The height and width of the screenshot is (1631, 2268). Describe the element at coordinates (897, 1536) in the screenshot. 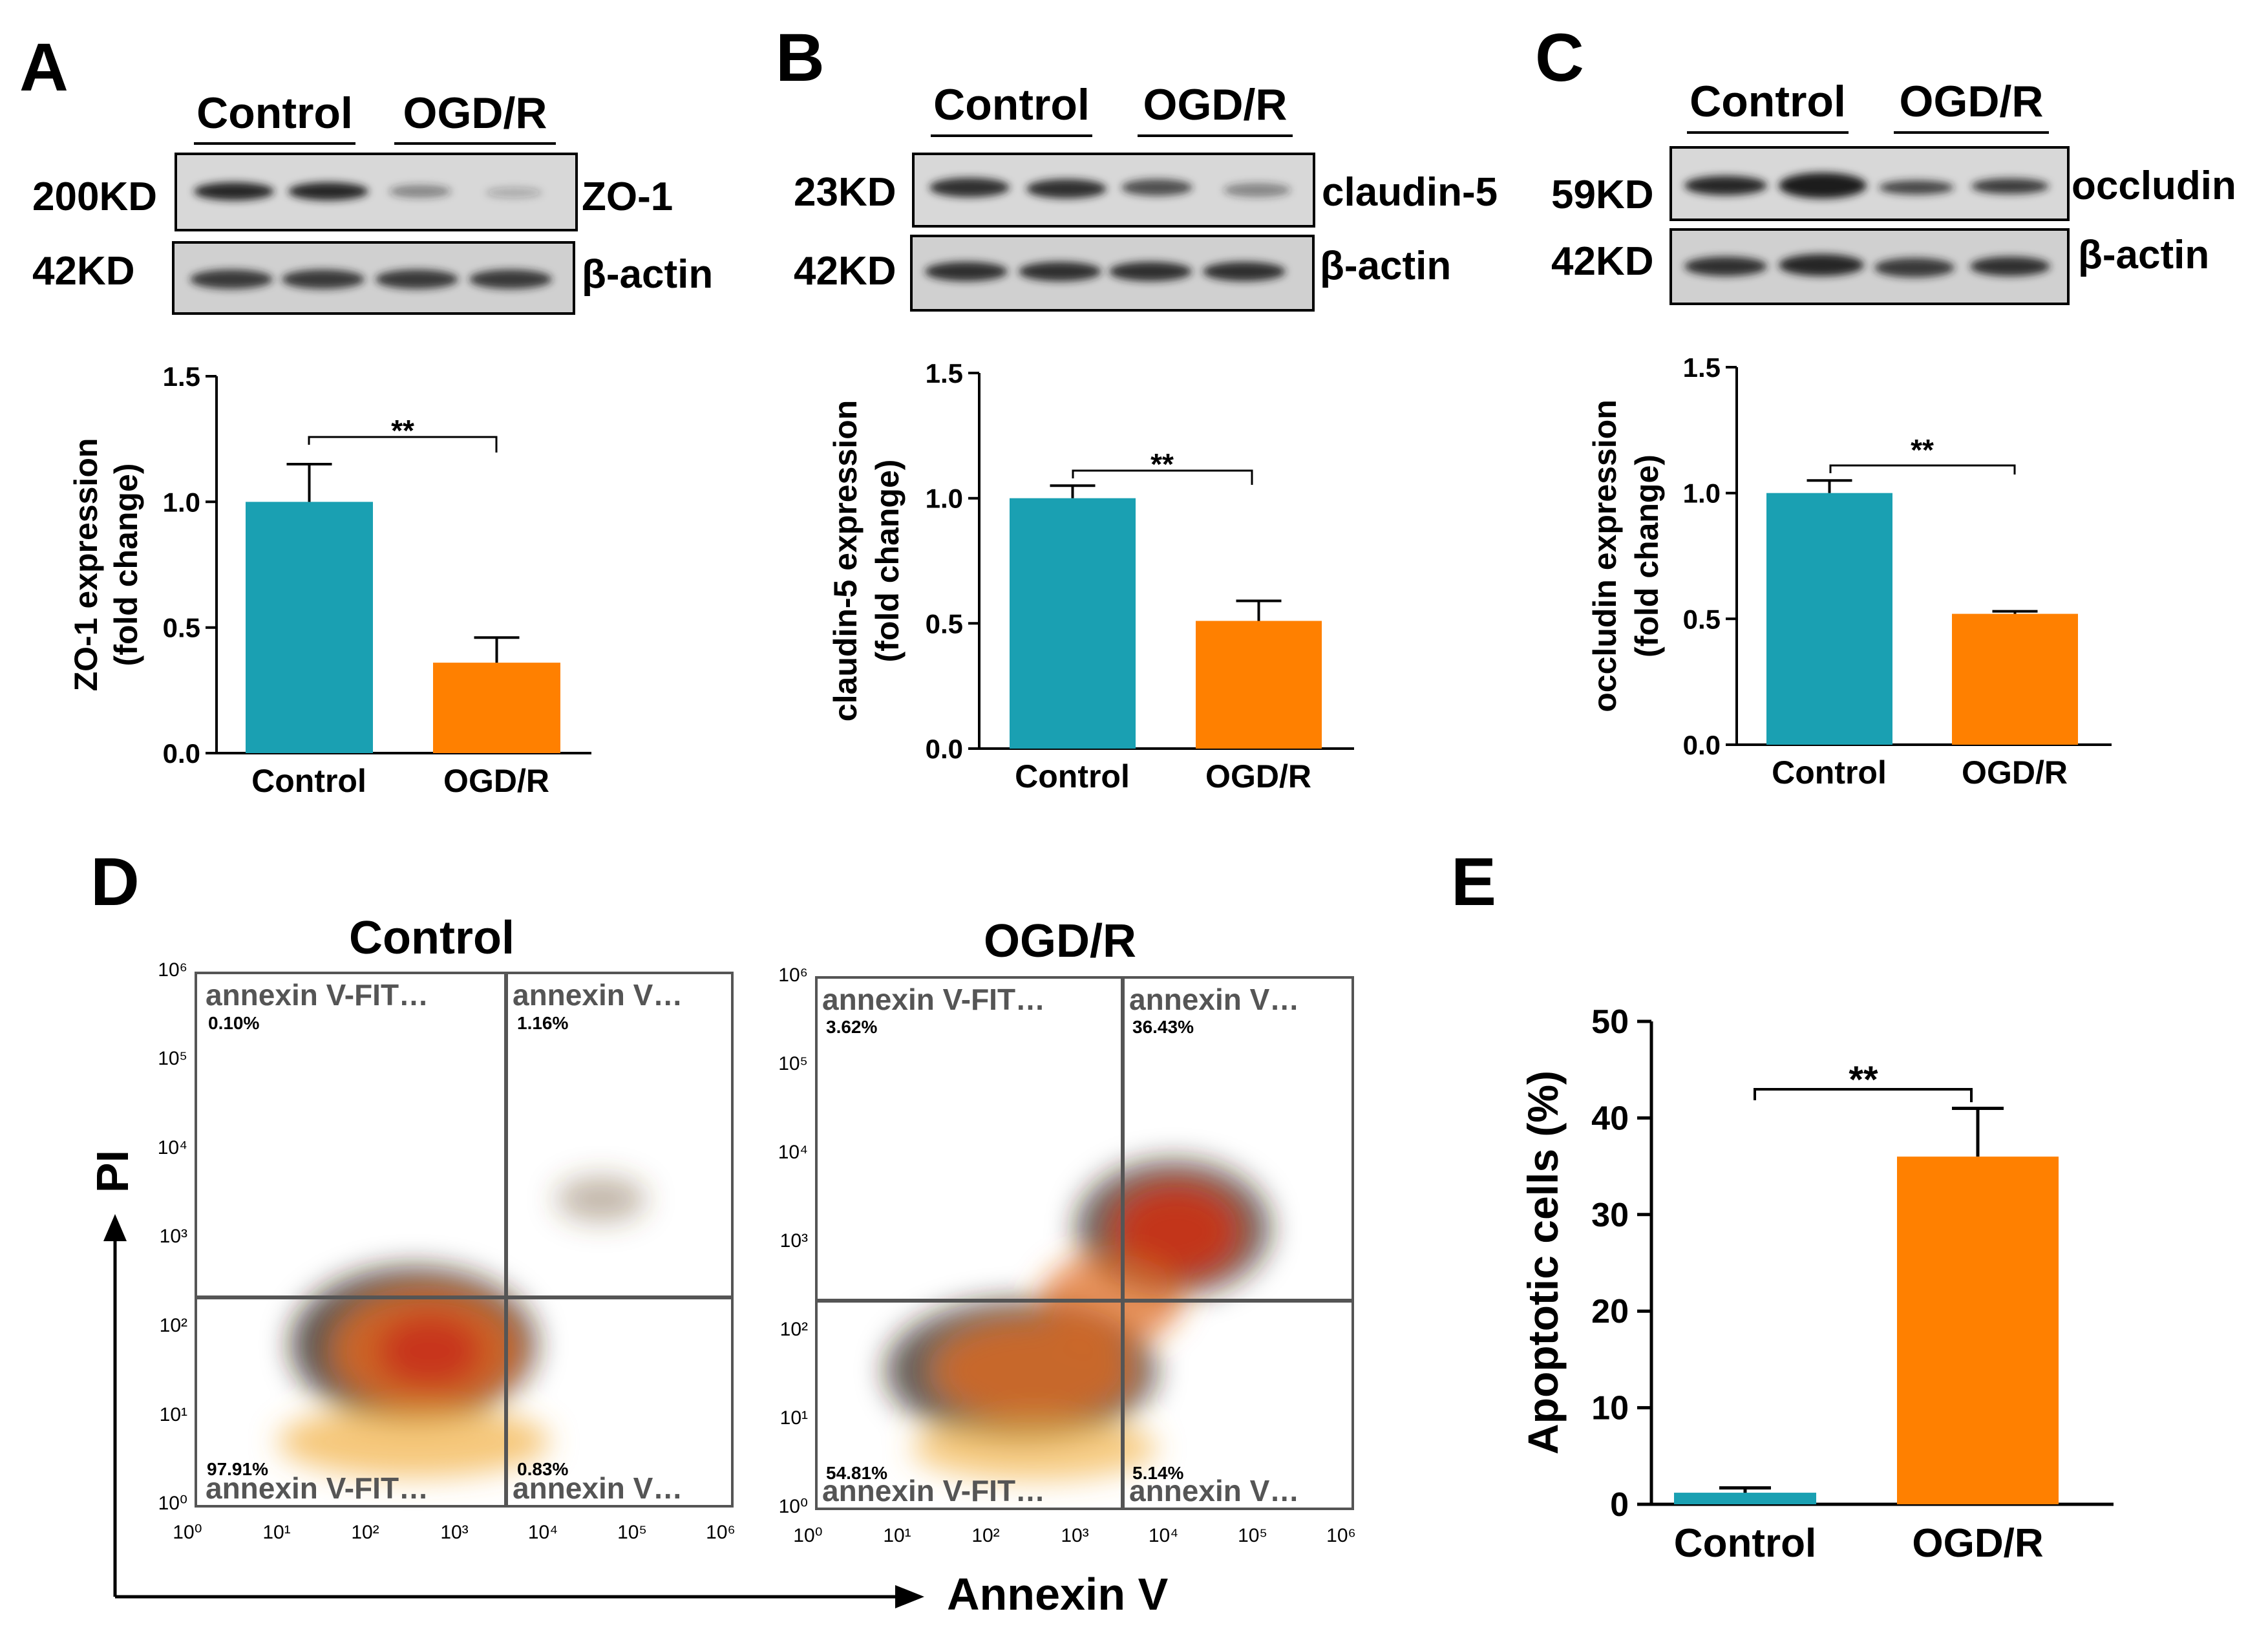

I see `x-tick-label: 10¹` at that location.